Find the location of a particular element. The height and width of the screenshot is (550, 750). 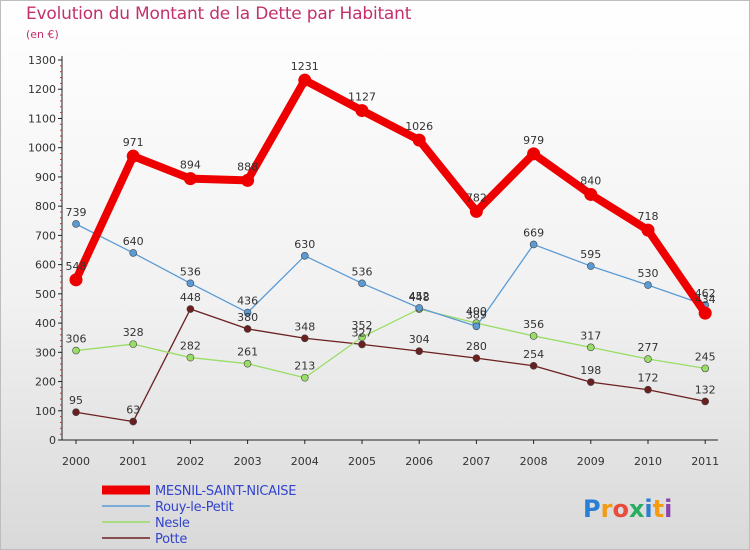

x-tick-label: 2010 is located at coordinates (648, 461).